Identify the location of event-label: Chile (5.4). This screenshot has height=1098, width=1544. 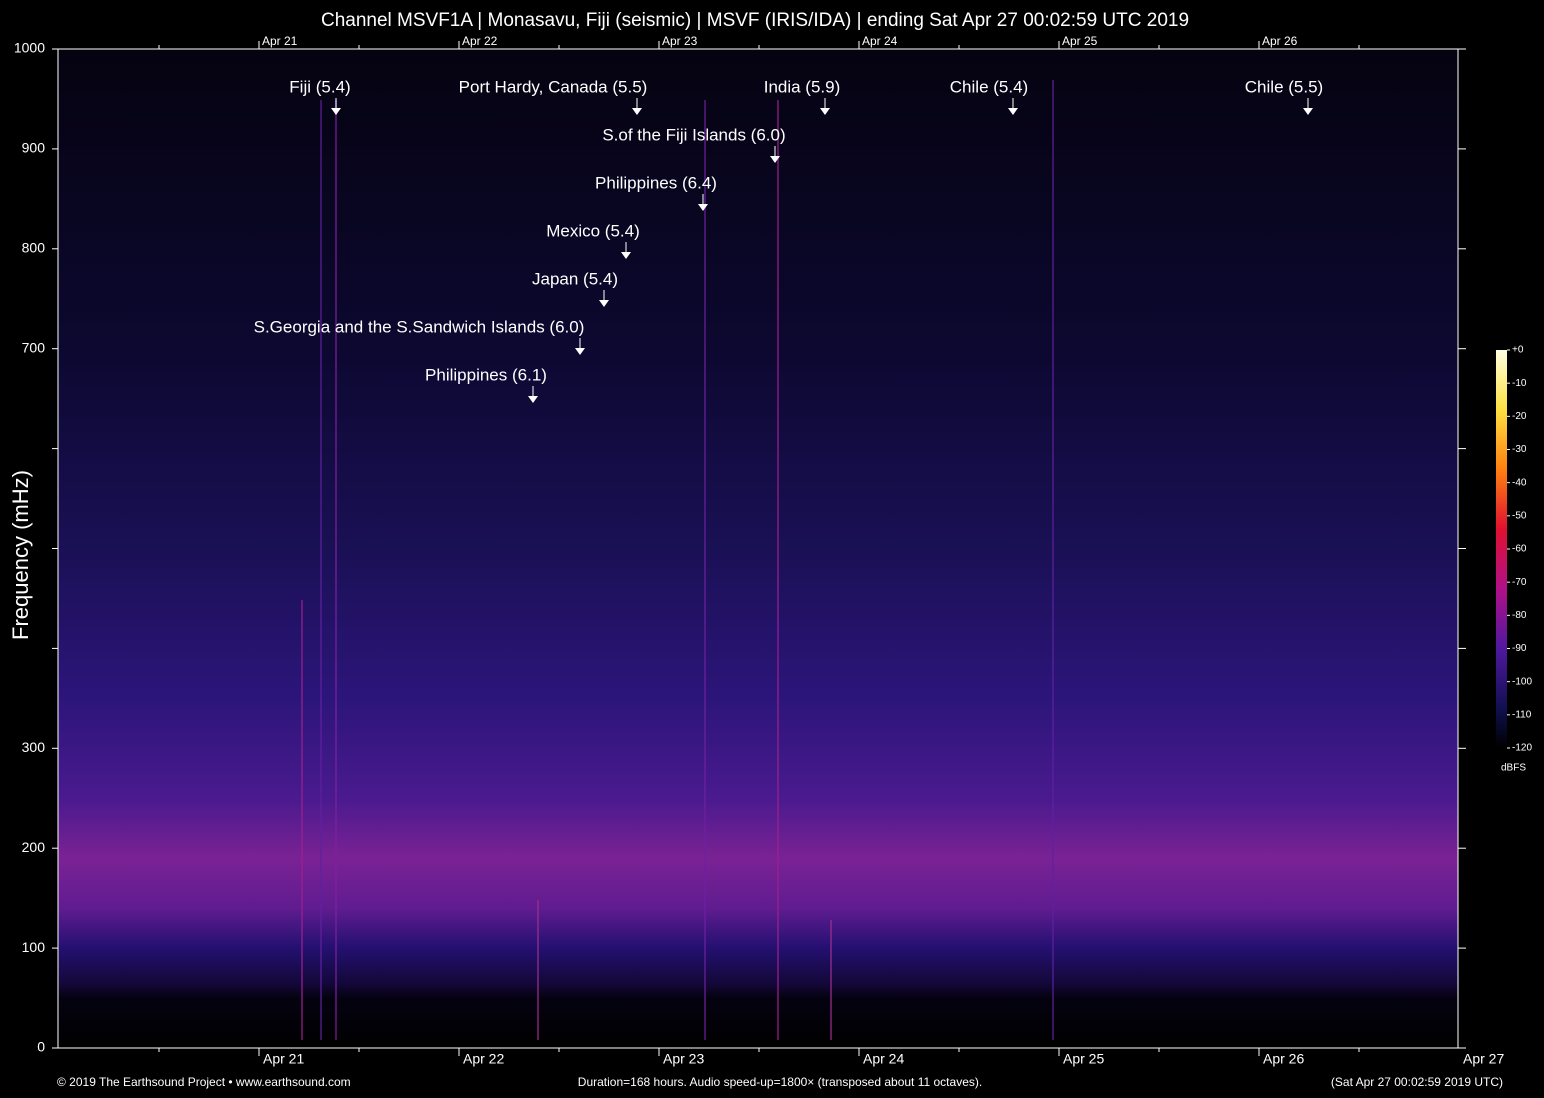
(989, 86).